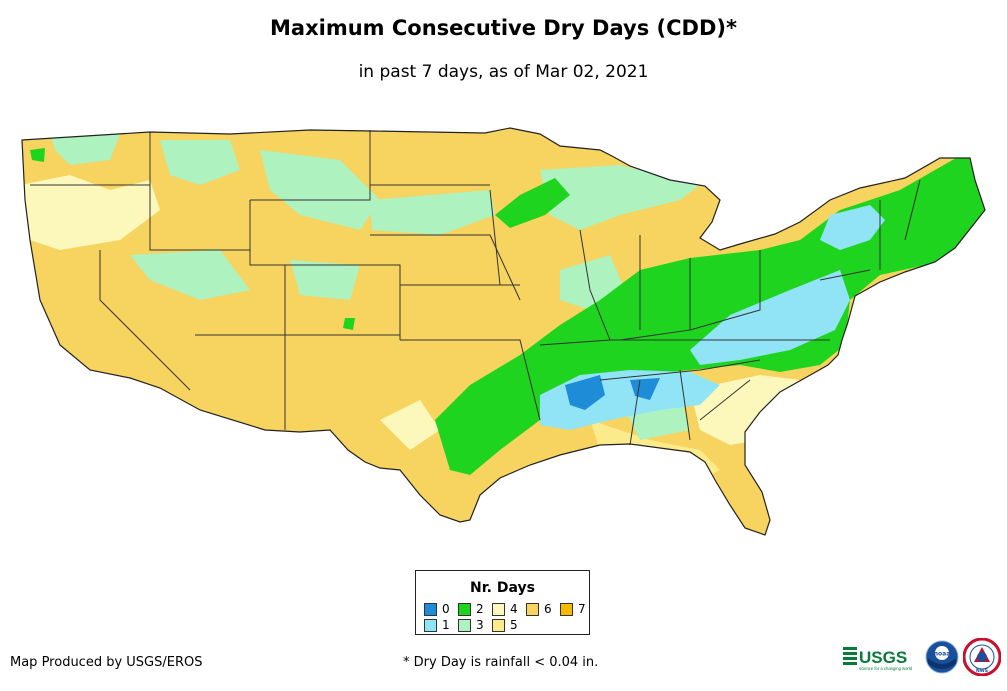  I want to click on zone-3-montana, so click(200, 162).